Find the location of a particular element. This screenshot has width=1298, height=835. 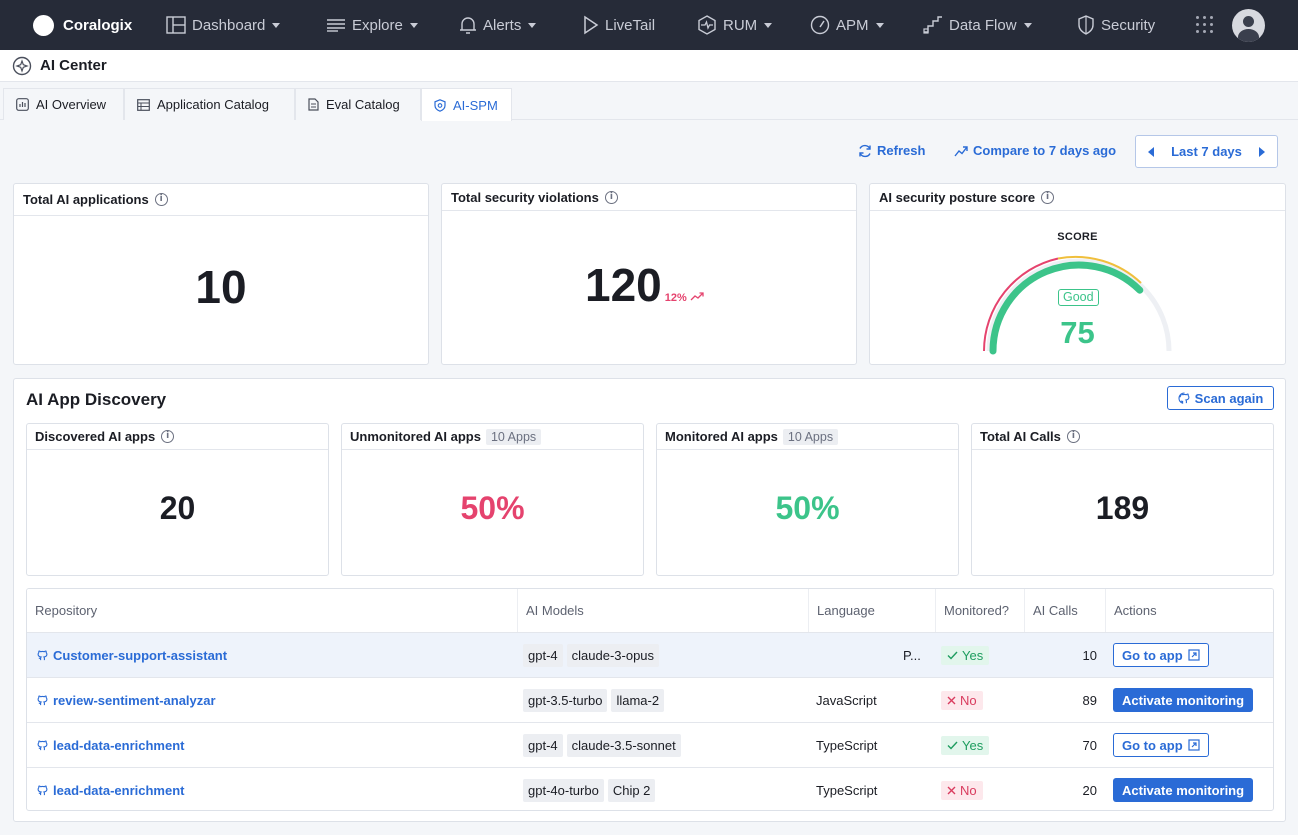

data-flow-icon is located at coordinates (932, 25).